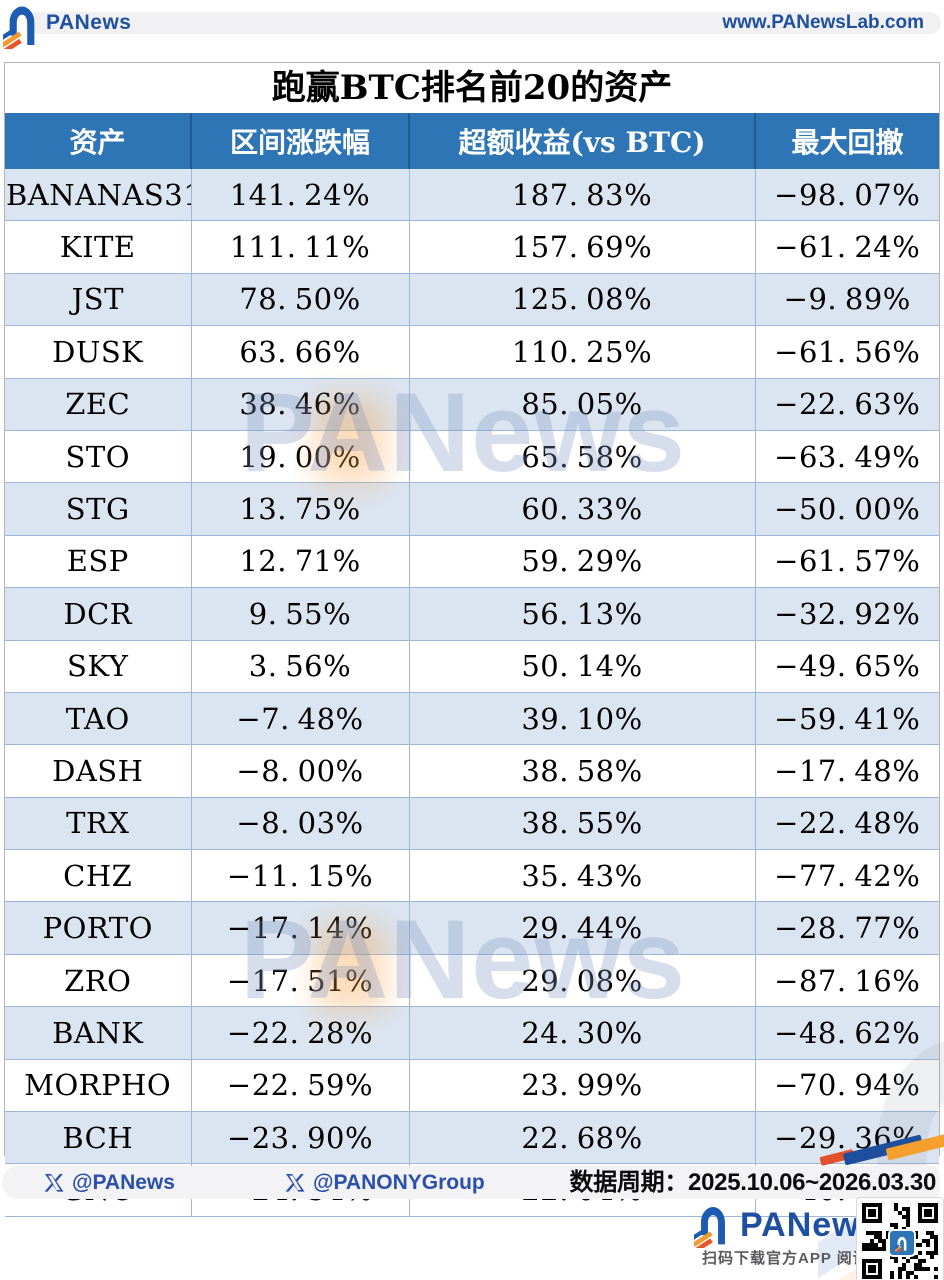 Image resolution: width=944 pixels, height=1280 pixels. I want to click on drawdown-cell: −17. 48%, so click(847, 771).